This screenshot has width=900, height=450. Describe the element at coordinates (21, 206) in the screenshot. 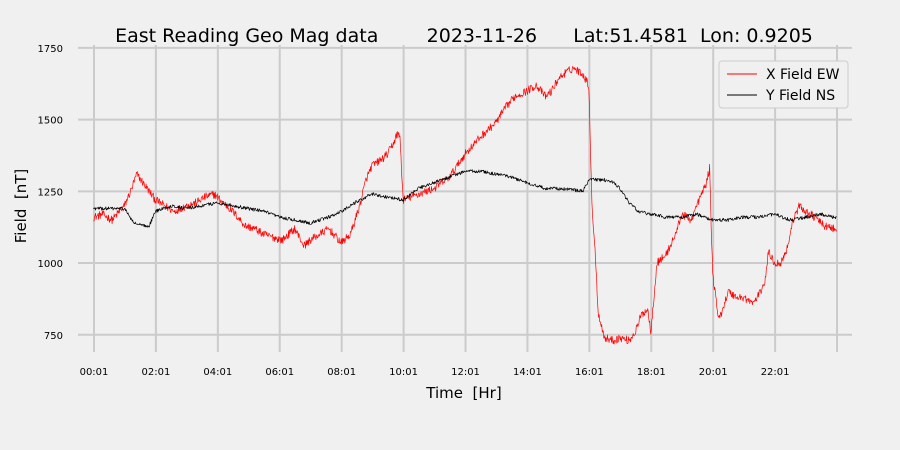

I see `y-axis-label: Field [nT]` at that location.